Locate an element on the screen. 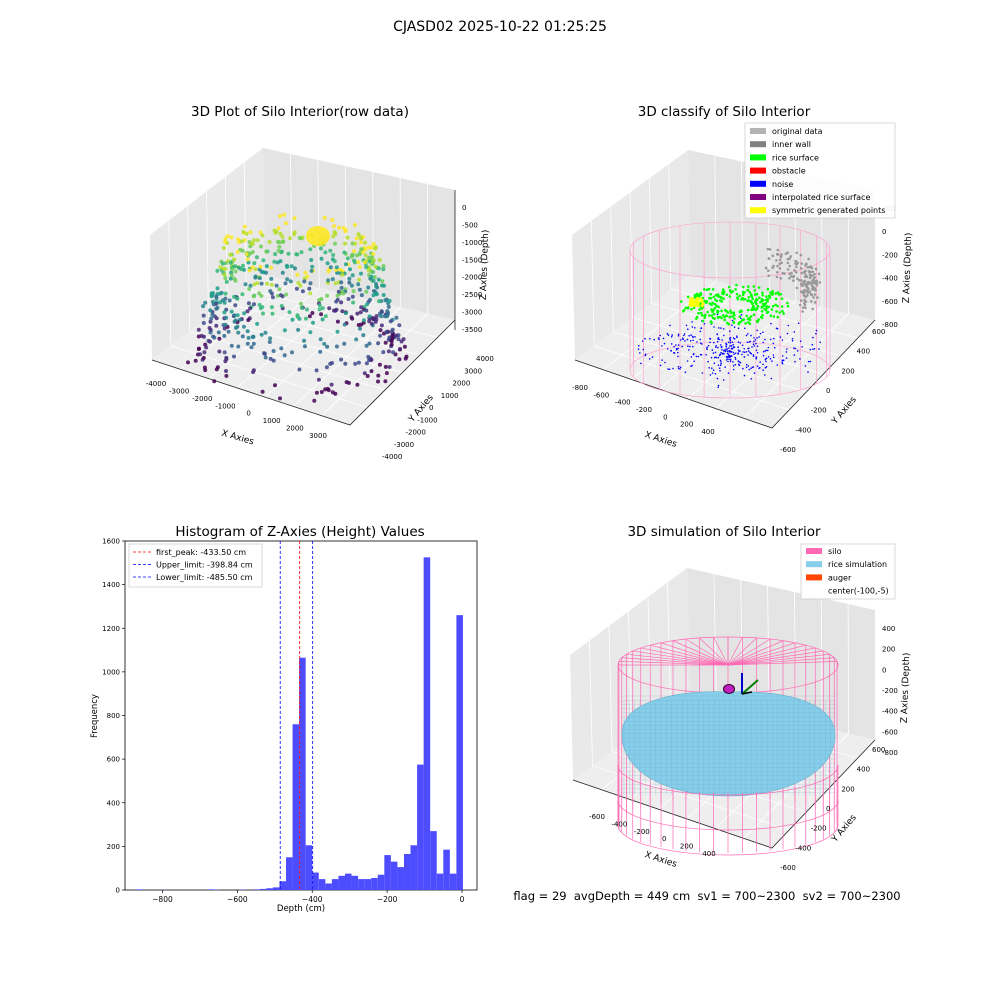 The height and width of the screenshot is (1000, 1000). raw-z-tick-4: -2000 is located at coordinates (472, 278).